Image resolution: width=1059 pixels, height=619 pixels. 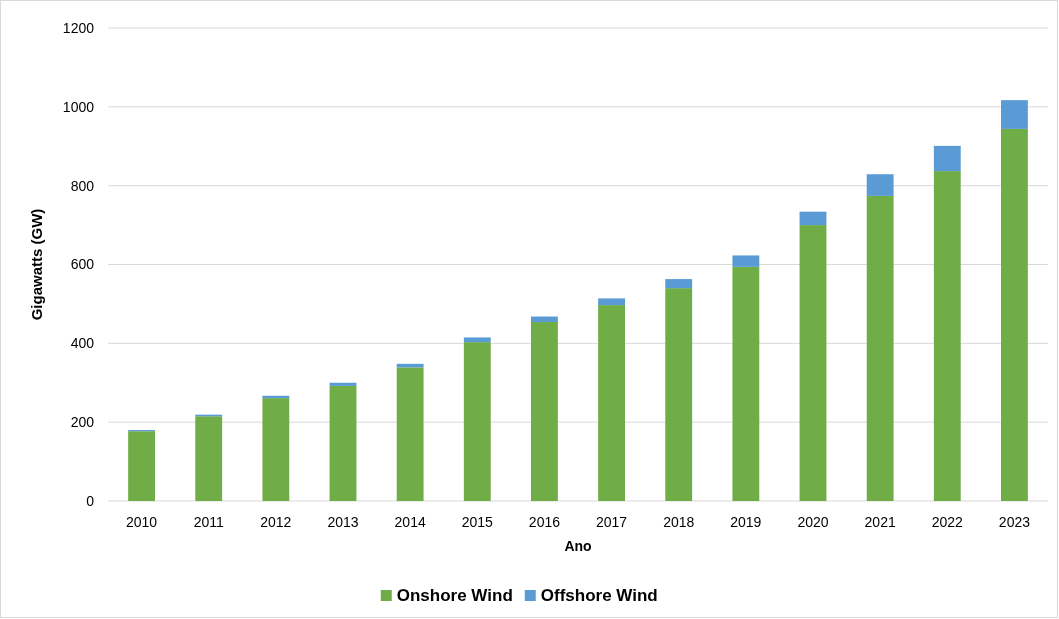 I want to click on x-tick-label: 2013, so click(x=343, y=522).